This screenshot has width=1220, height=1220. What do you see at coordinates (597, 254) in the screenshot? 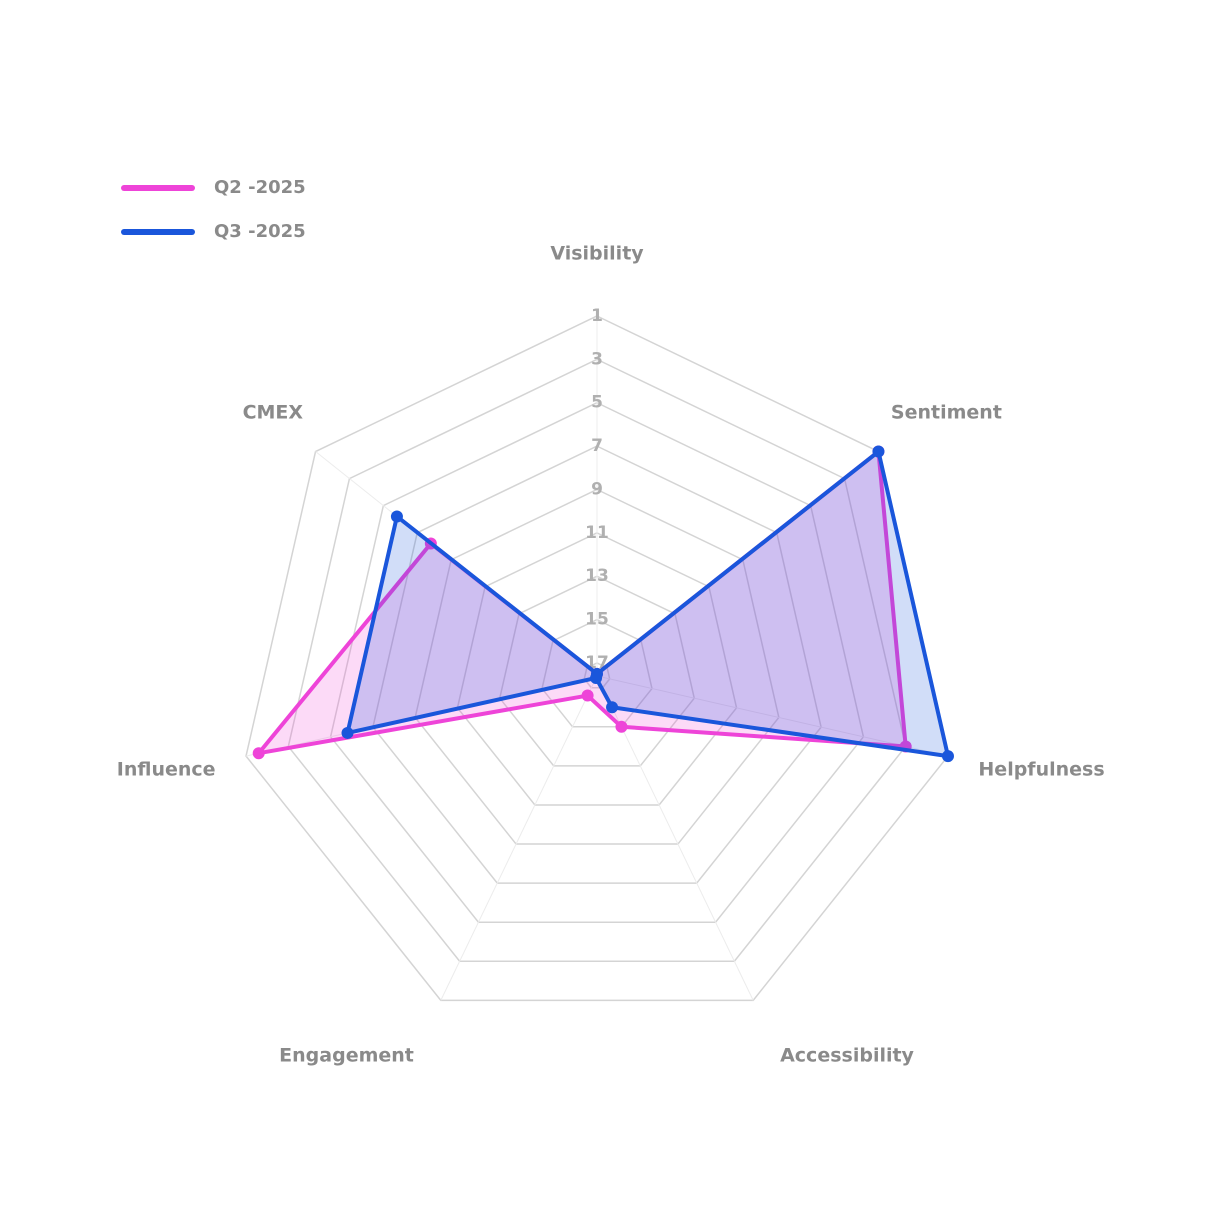
I see `category-label: Visibility` at bounding box center [597, 254].